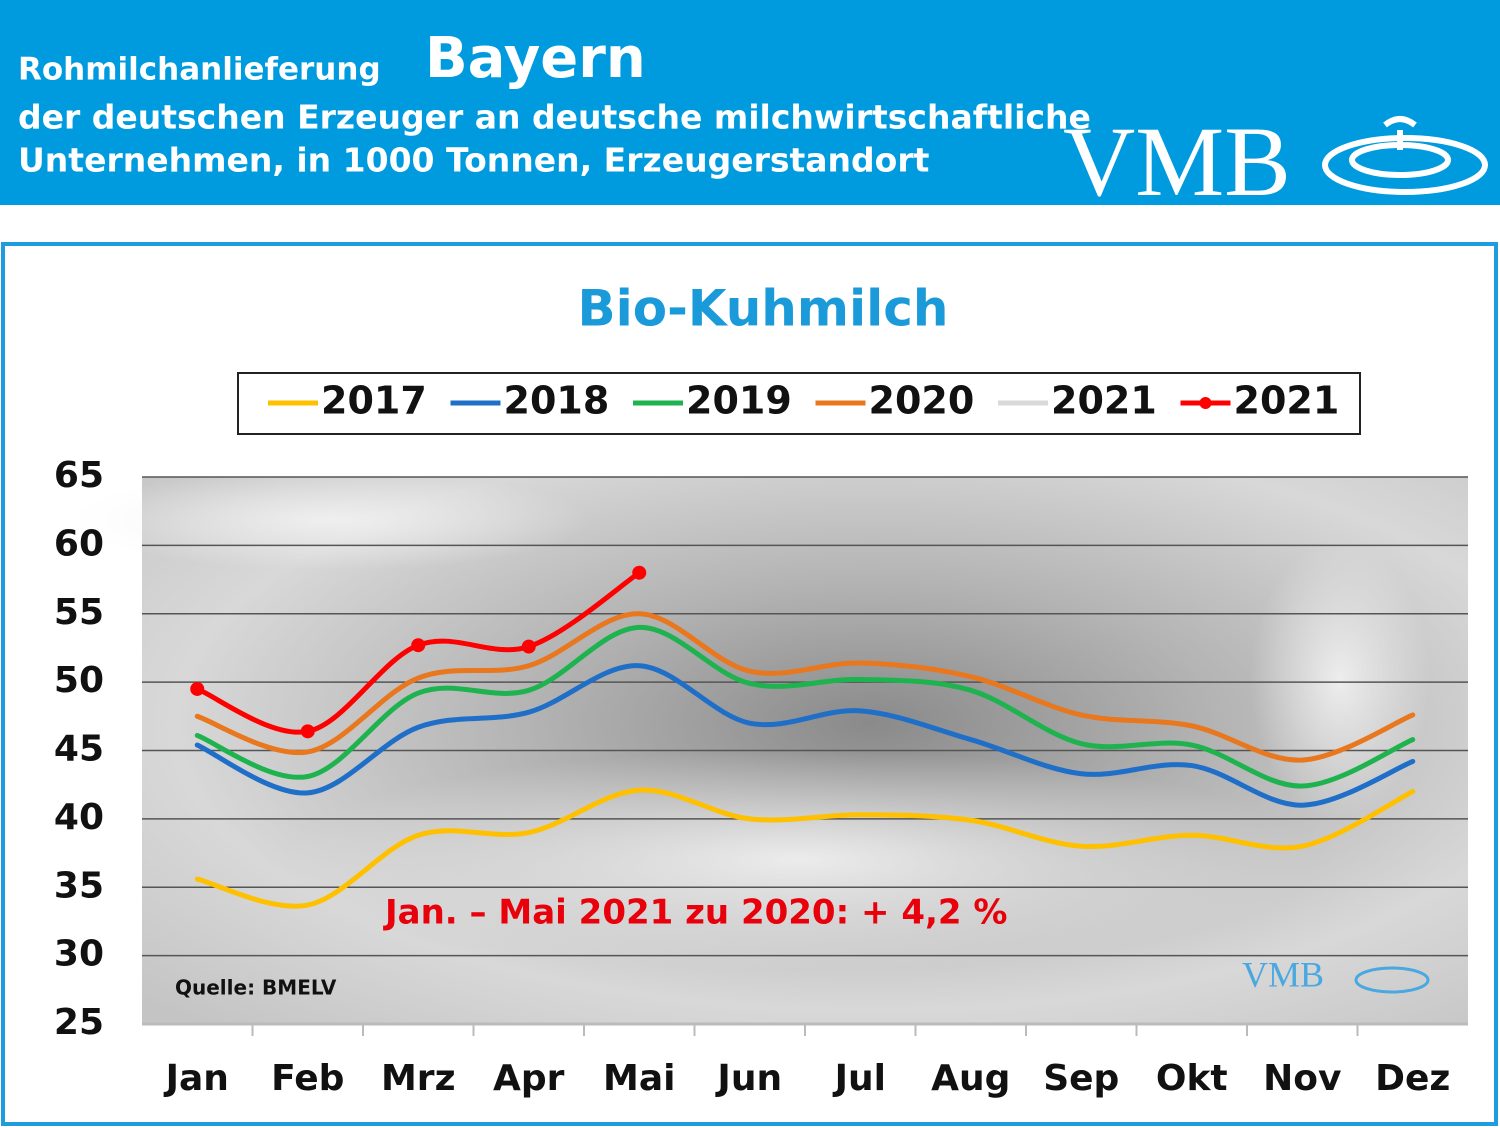 The width and height of the screenshot is (1500, 1128). Describe the element at coordinates (79, 954) in the screenshot. I see `y-tick-label: 30` at that location.